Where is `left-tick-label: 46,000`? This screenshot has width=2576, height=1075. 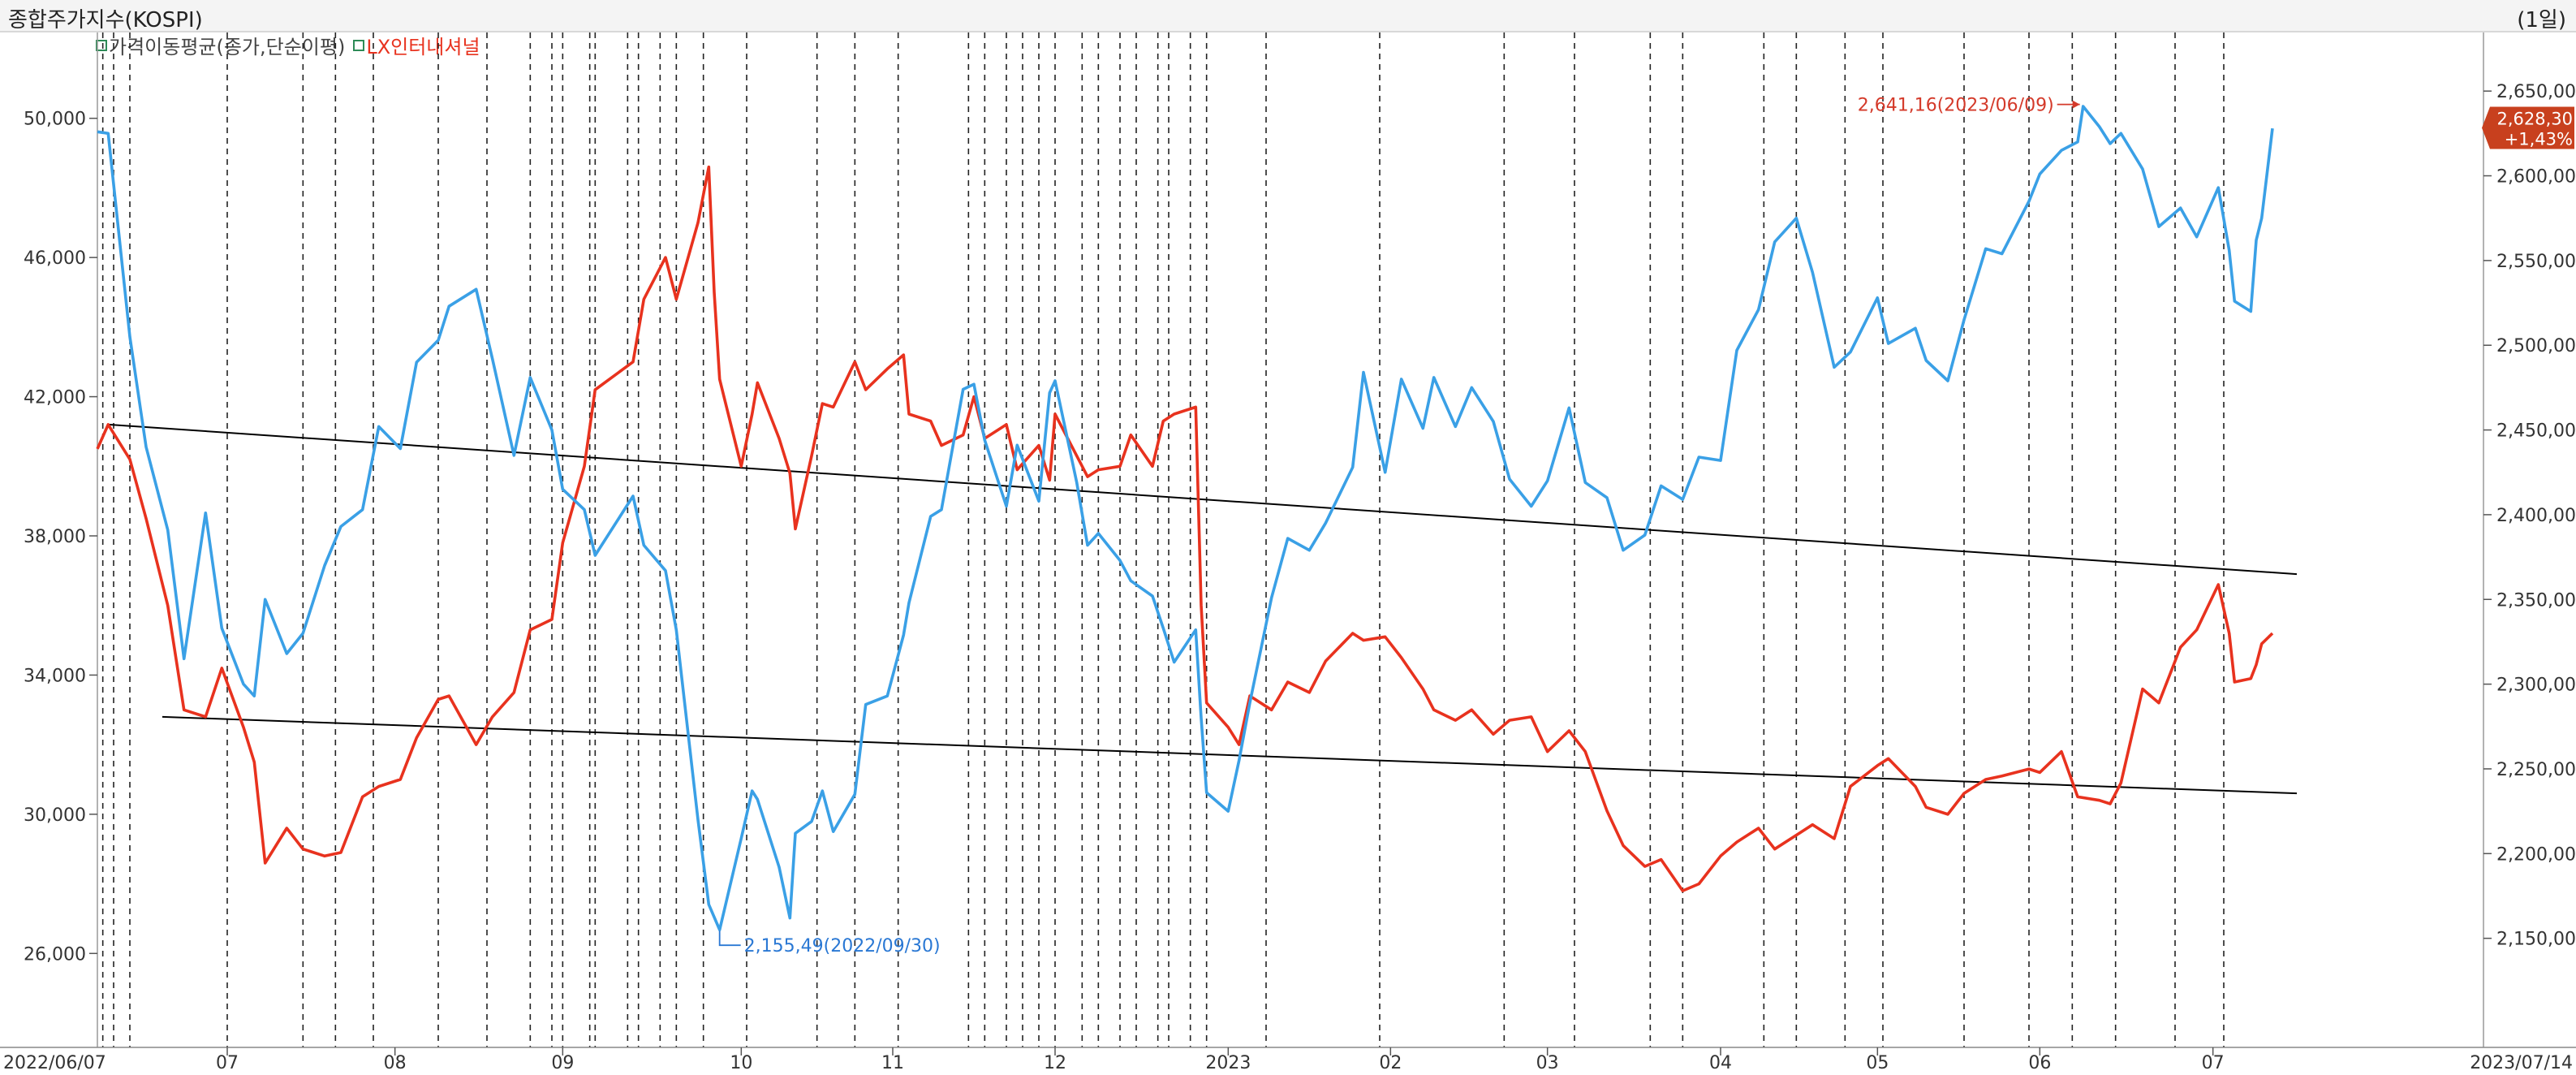 left-tick-label: 46,000 is located at coordinates (55, 258).